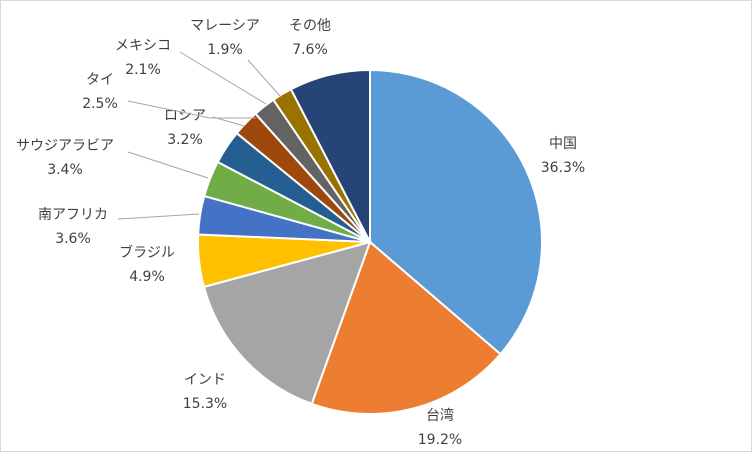  I want to click on slice-10-label: マレーシア, so click(225, 26).